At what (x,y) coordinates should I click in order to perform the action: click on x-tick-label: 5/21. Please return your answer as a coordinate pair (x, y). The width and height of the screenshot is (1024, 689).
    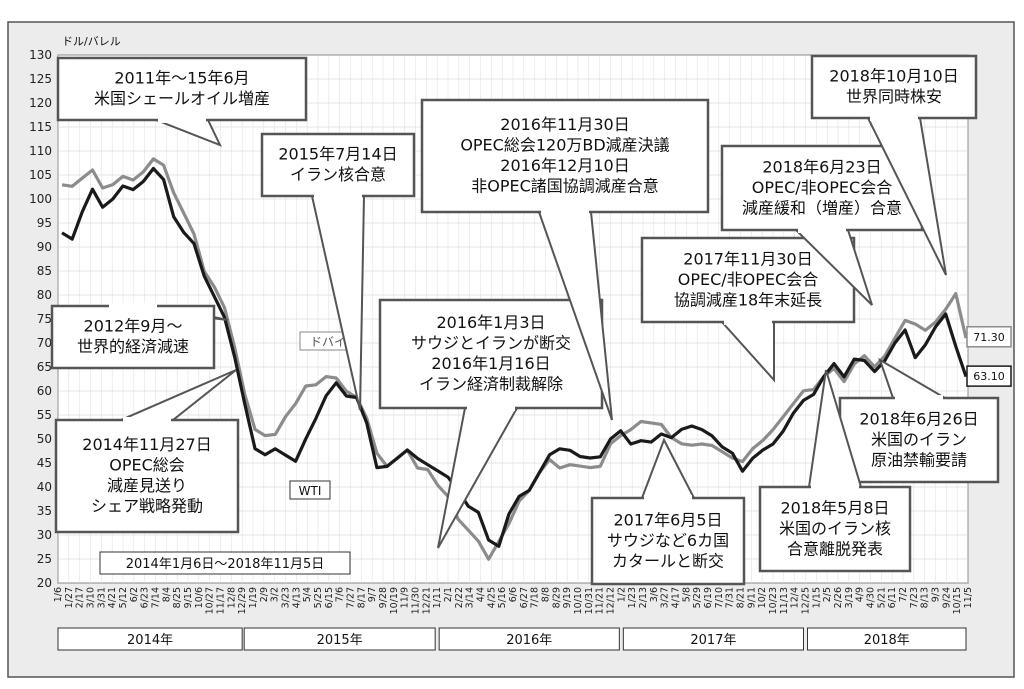
    Looking at the image, I should click on (881, 597).